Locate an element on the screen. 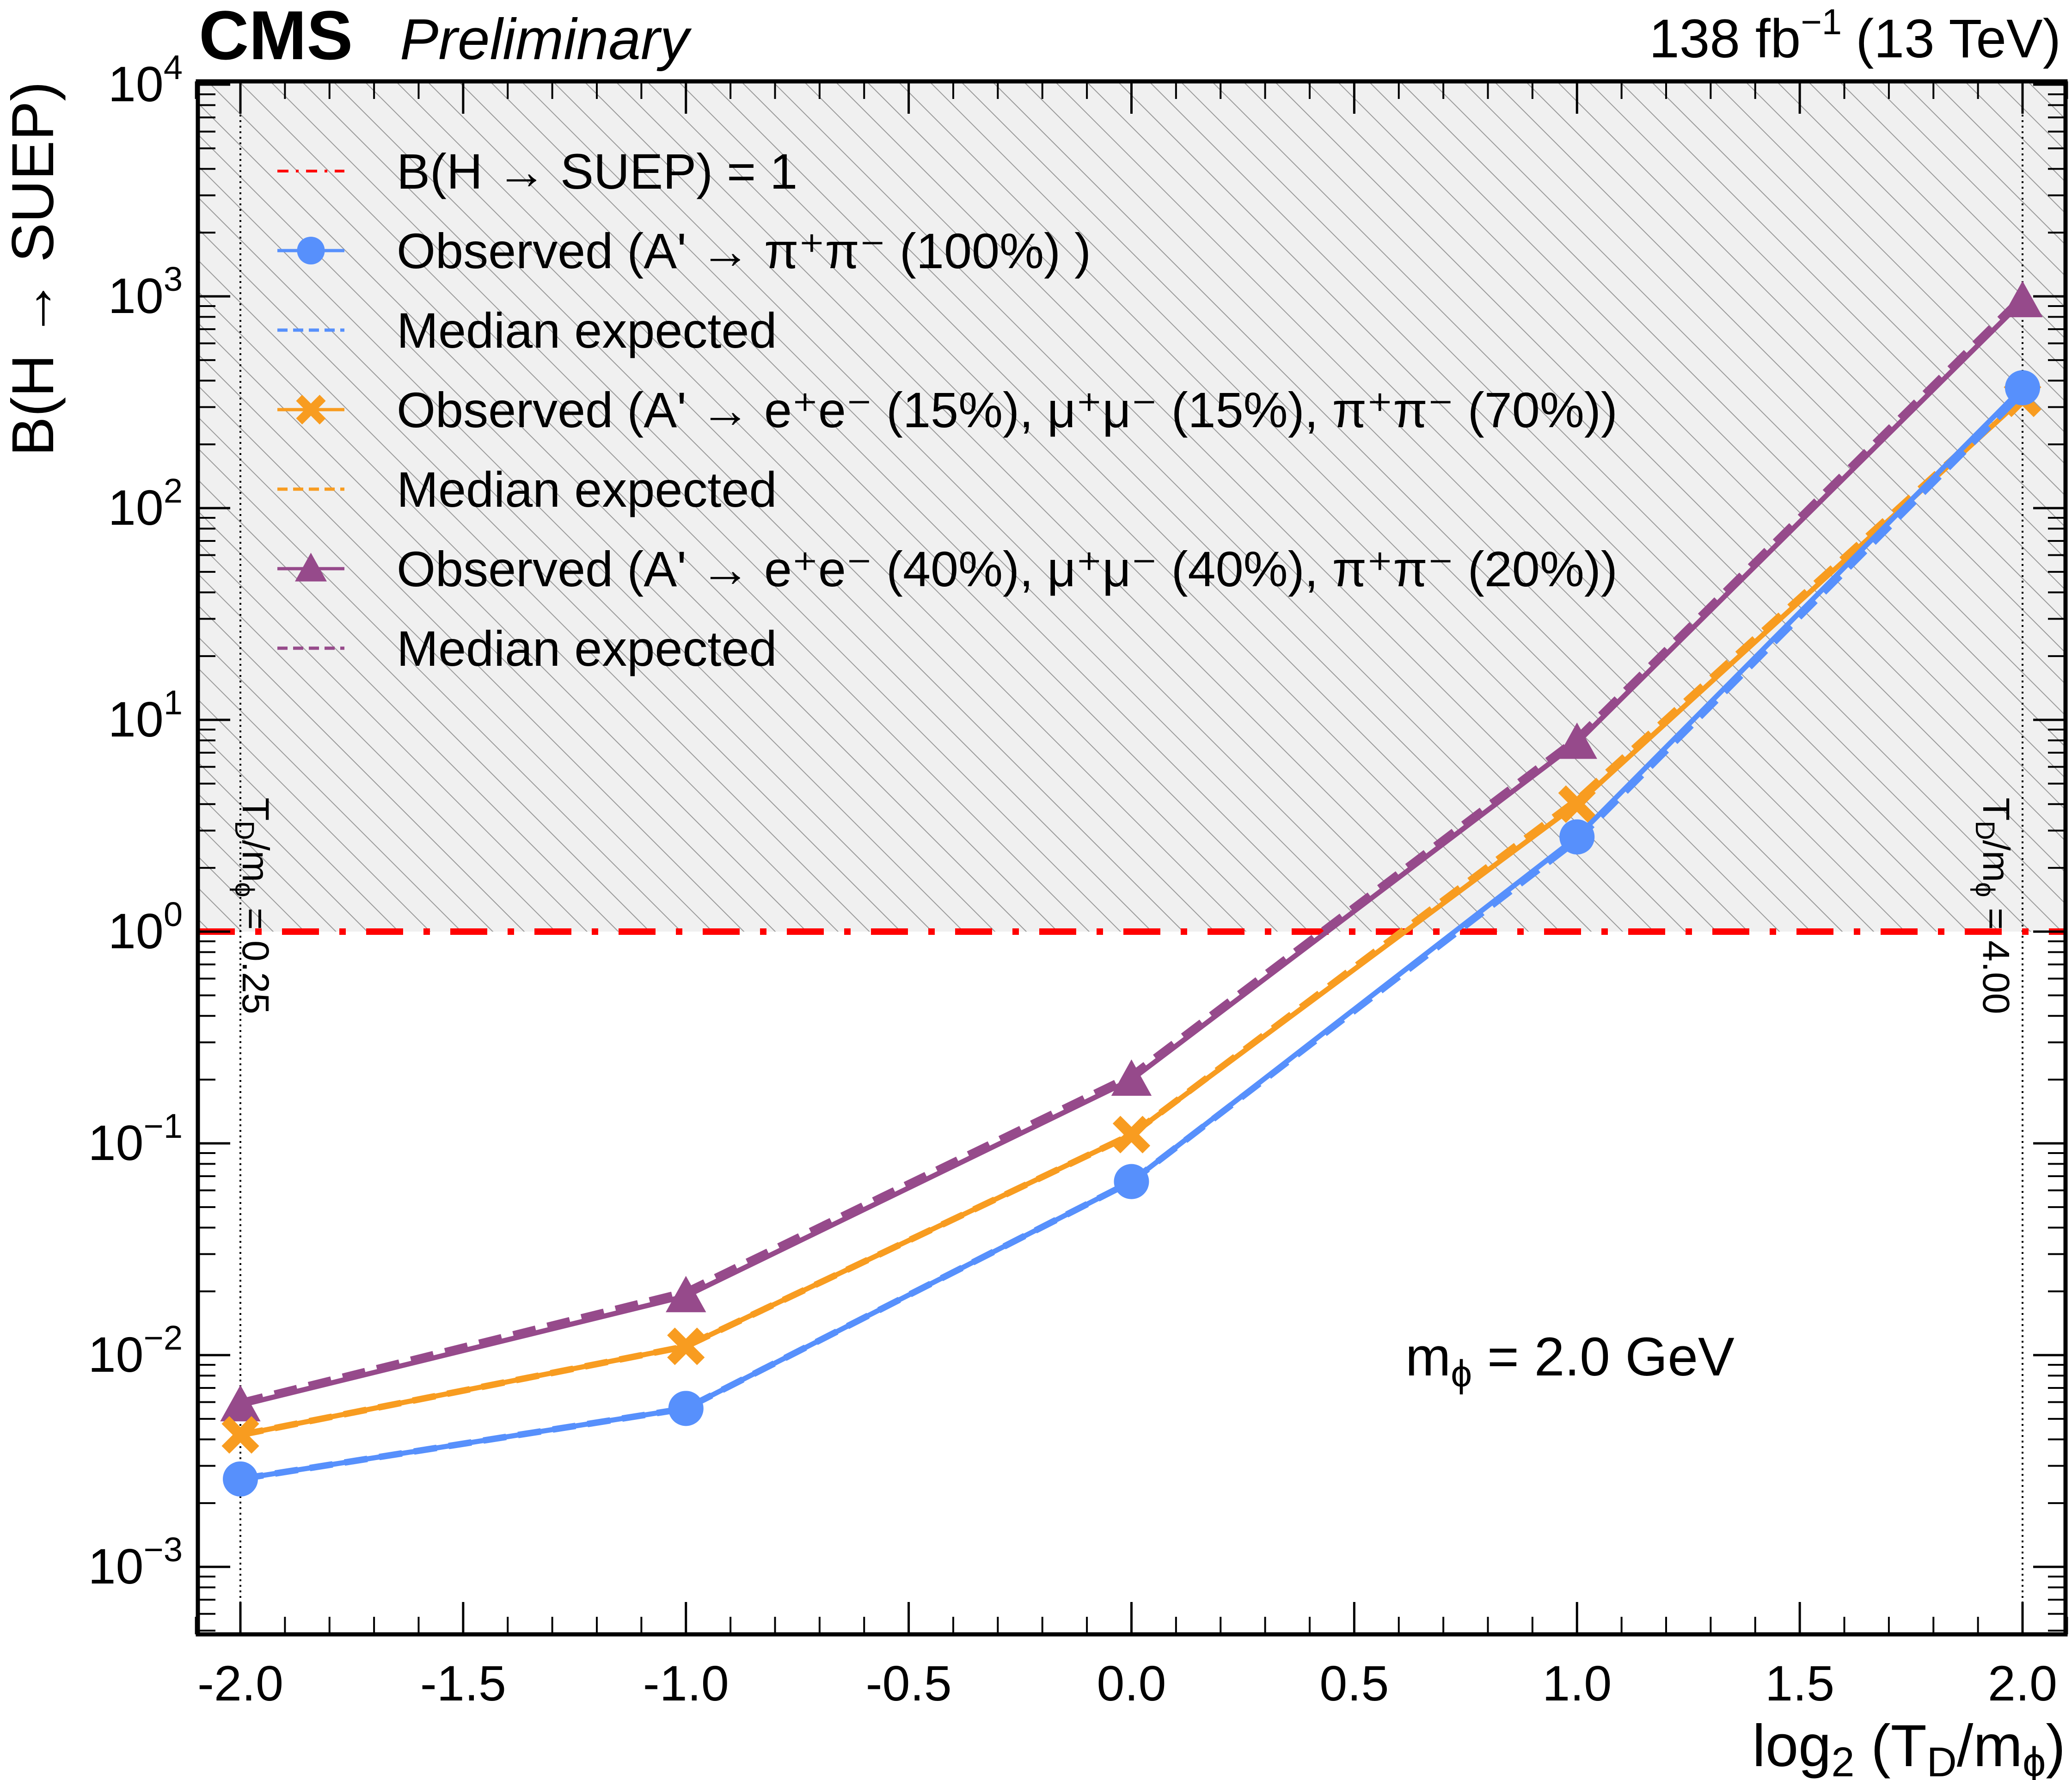 The width and height of the screenshot is (2072, 1780). y-axis-label: B(H → SUEP) is located at coordinates (33, 268).